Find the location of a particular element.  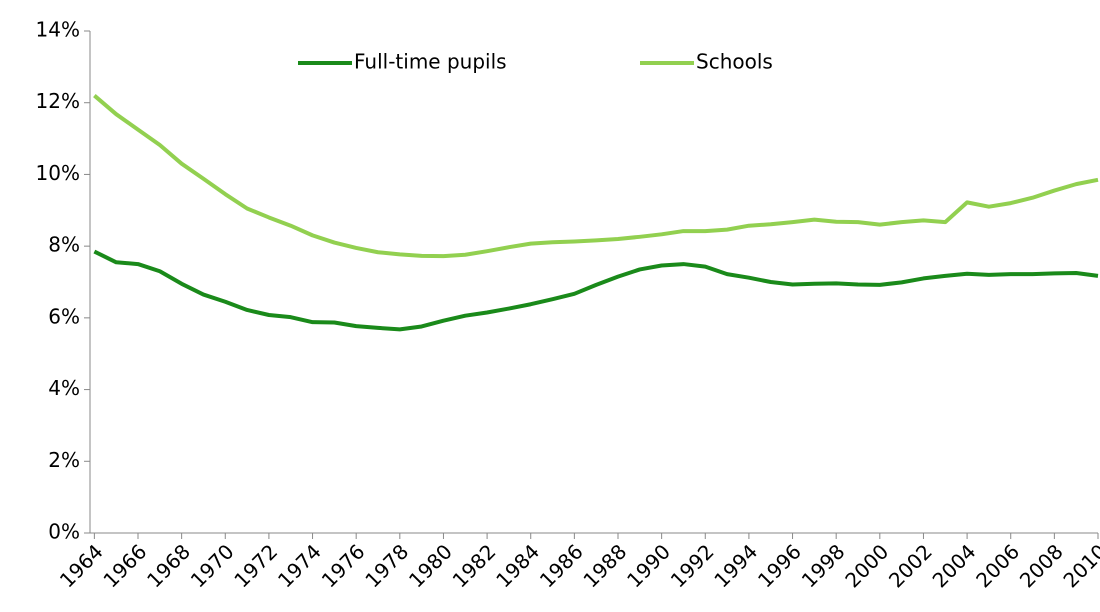

x-tick-label: 1998 is located at coordinates (823, 565).